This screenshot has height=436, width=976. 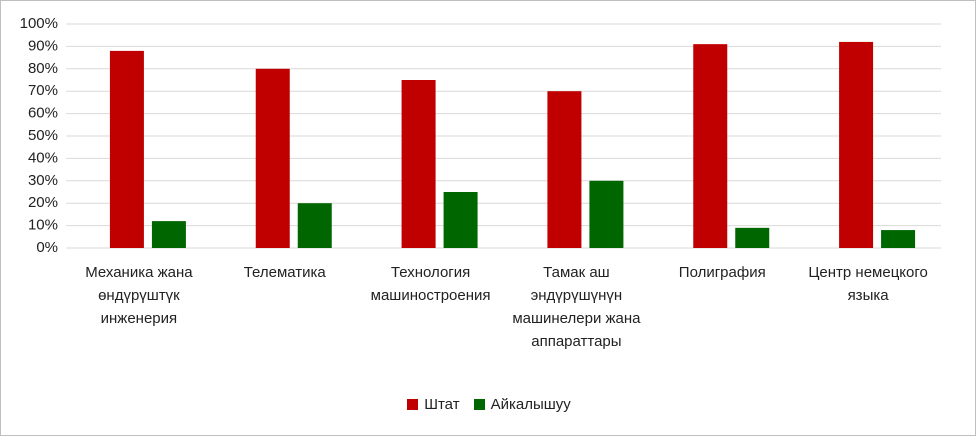 I want to click on y-tick-label: 80%, so click(x=43, y=68).